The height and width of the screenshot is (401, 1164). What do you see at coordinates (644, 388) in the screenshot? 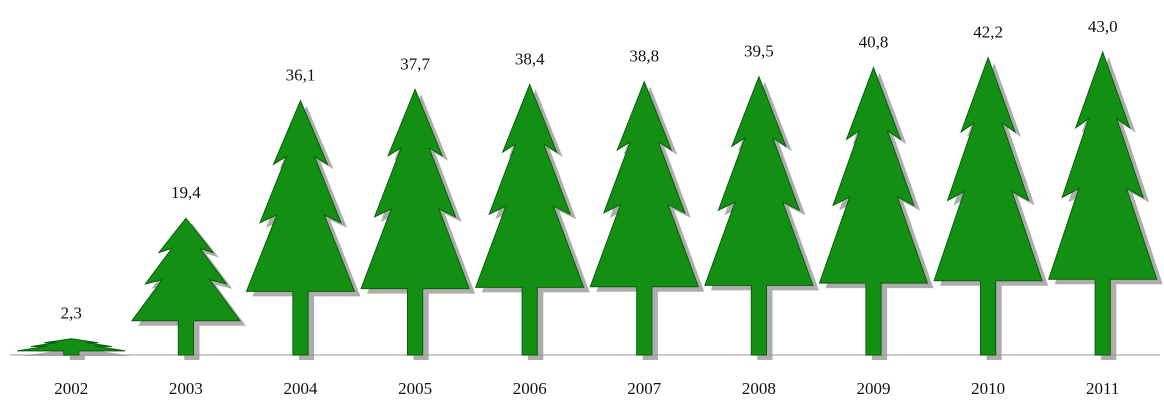
I see `x-tick-label: 2007` at bounding box center [644, 388].